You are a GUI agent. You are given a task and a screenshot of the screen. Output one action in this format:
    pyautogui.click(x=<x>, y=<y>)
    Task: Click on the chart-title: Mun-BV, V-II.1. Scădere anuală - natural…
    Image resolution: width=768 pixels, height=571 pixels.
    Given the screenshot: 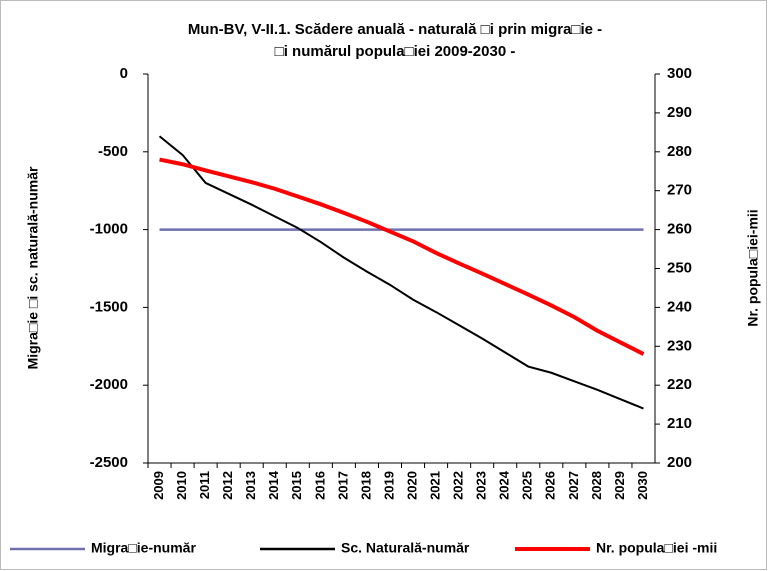 What is the action you would take?
    pyautogui.click(x=395, y=29)
    